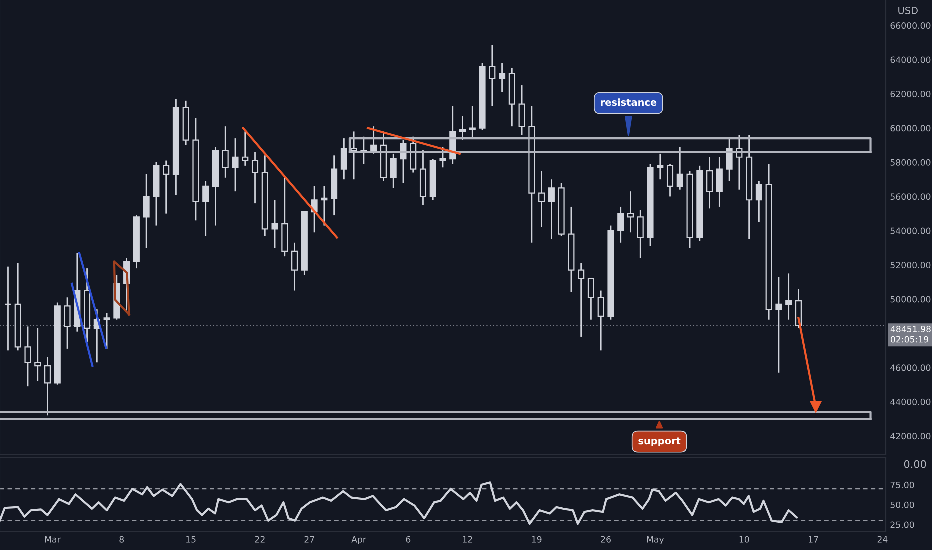 Image resolution: width=932 pixels, height=550 pixels. I want to click on y-tick-label: 50.00, so click(902, 505).